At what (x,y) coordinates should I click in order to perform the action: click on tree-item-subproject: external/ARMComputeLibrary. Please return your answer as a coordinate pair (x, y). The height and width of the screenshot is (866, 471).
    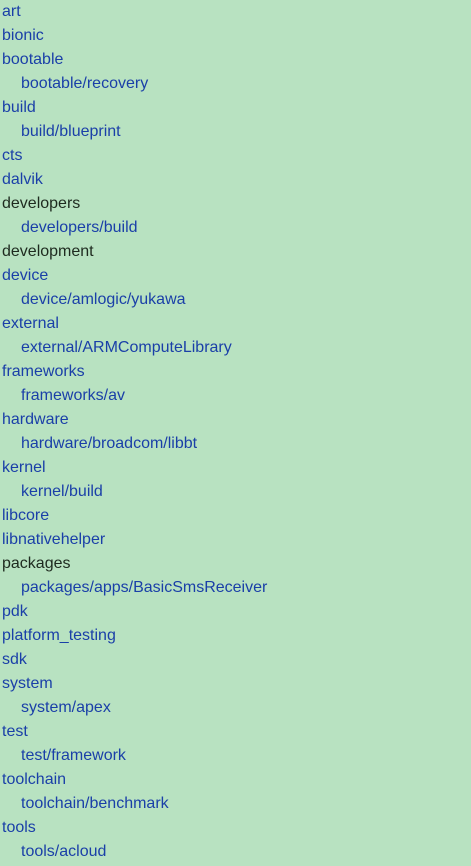
    Looking at the image, I should click on (235, 348).